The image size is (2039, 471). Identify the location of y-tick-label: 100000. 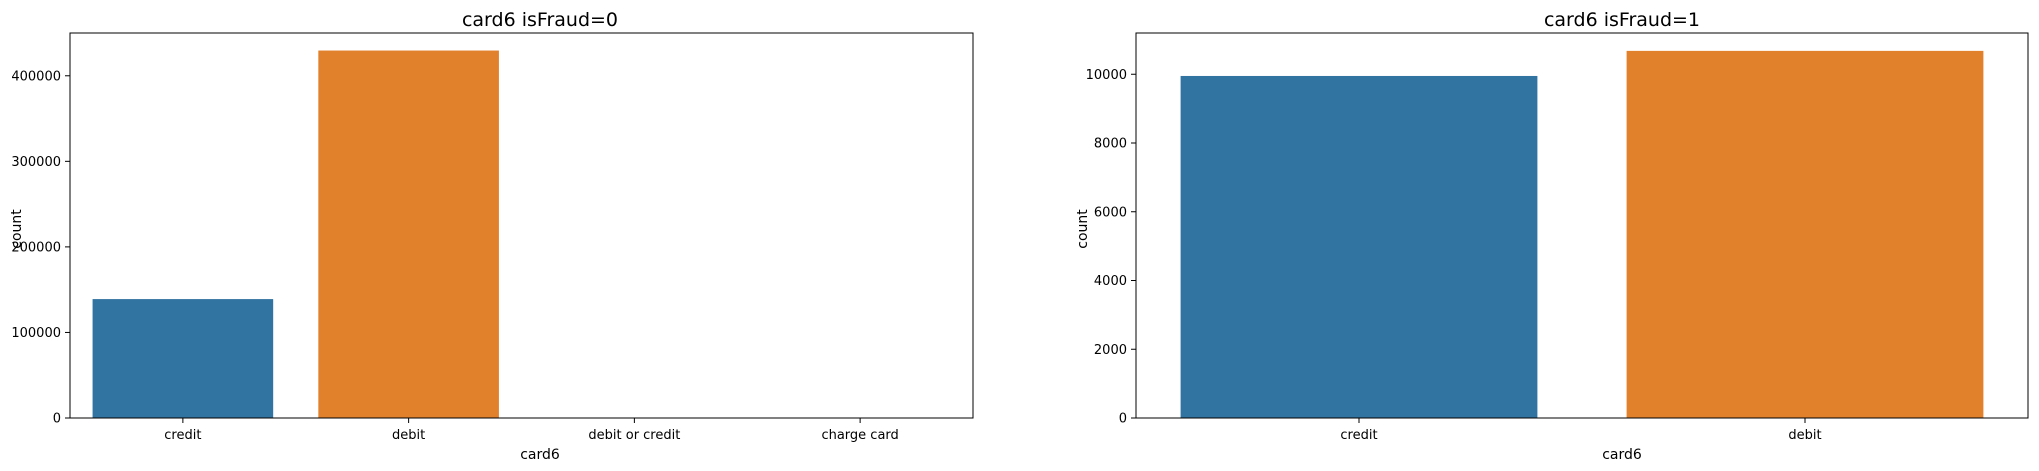
(36, 333).